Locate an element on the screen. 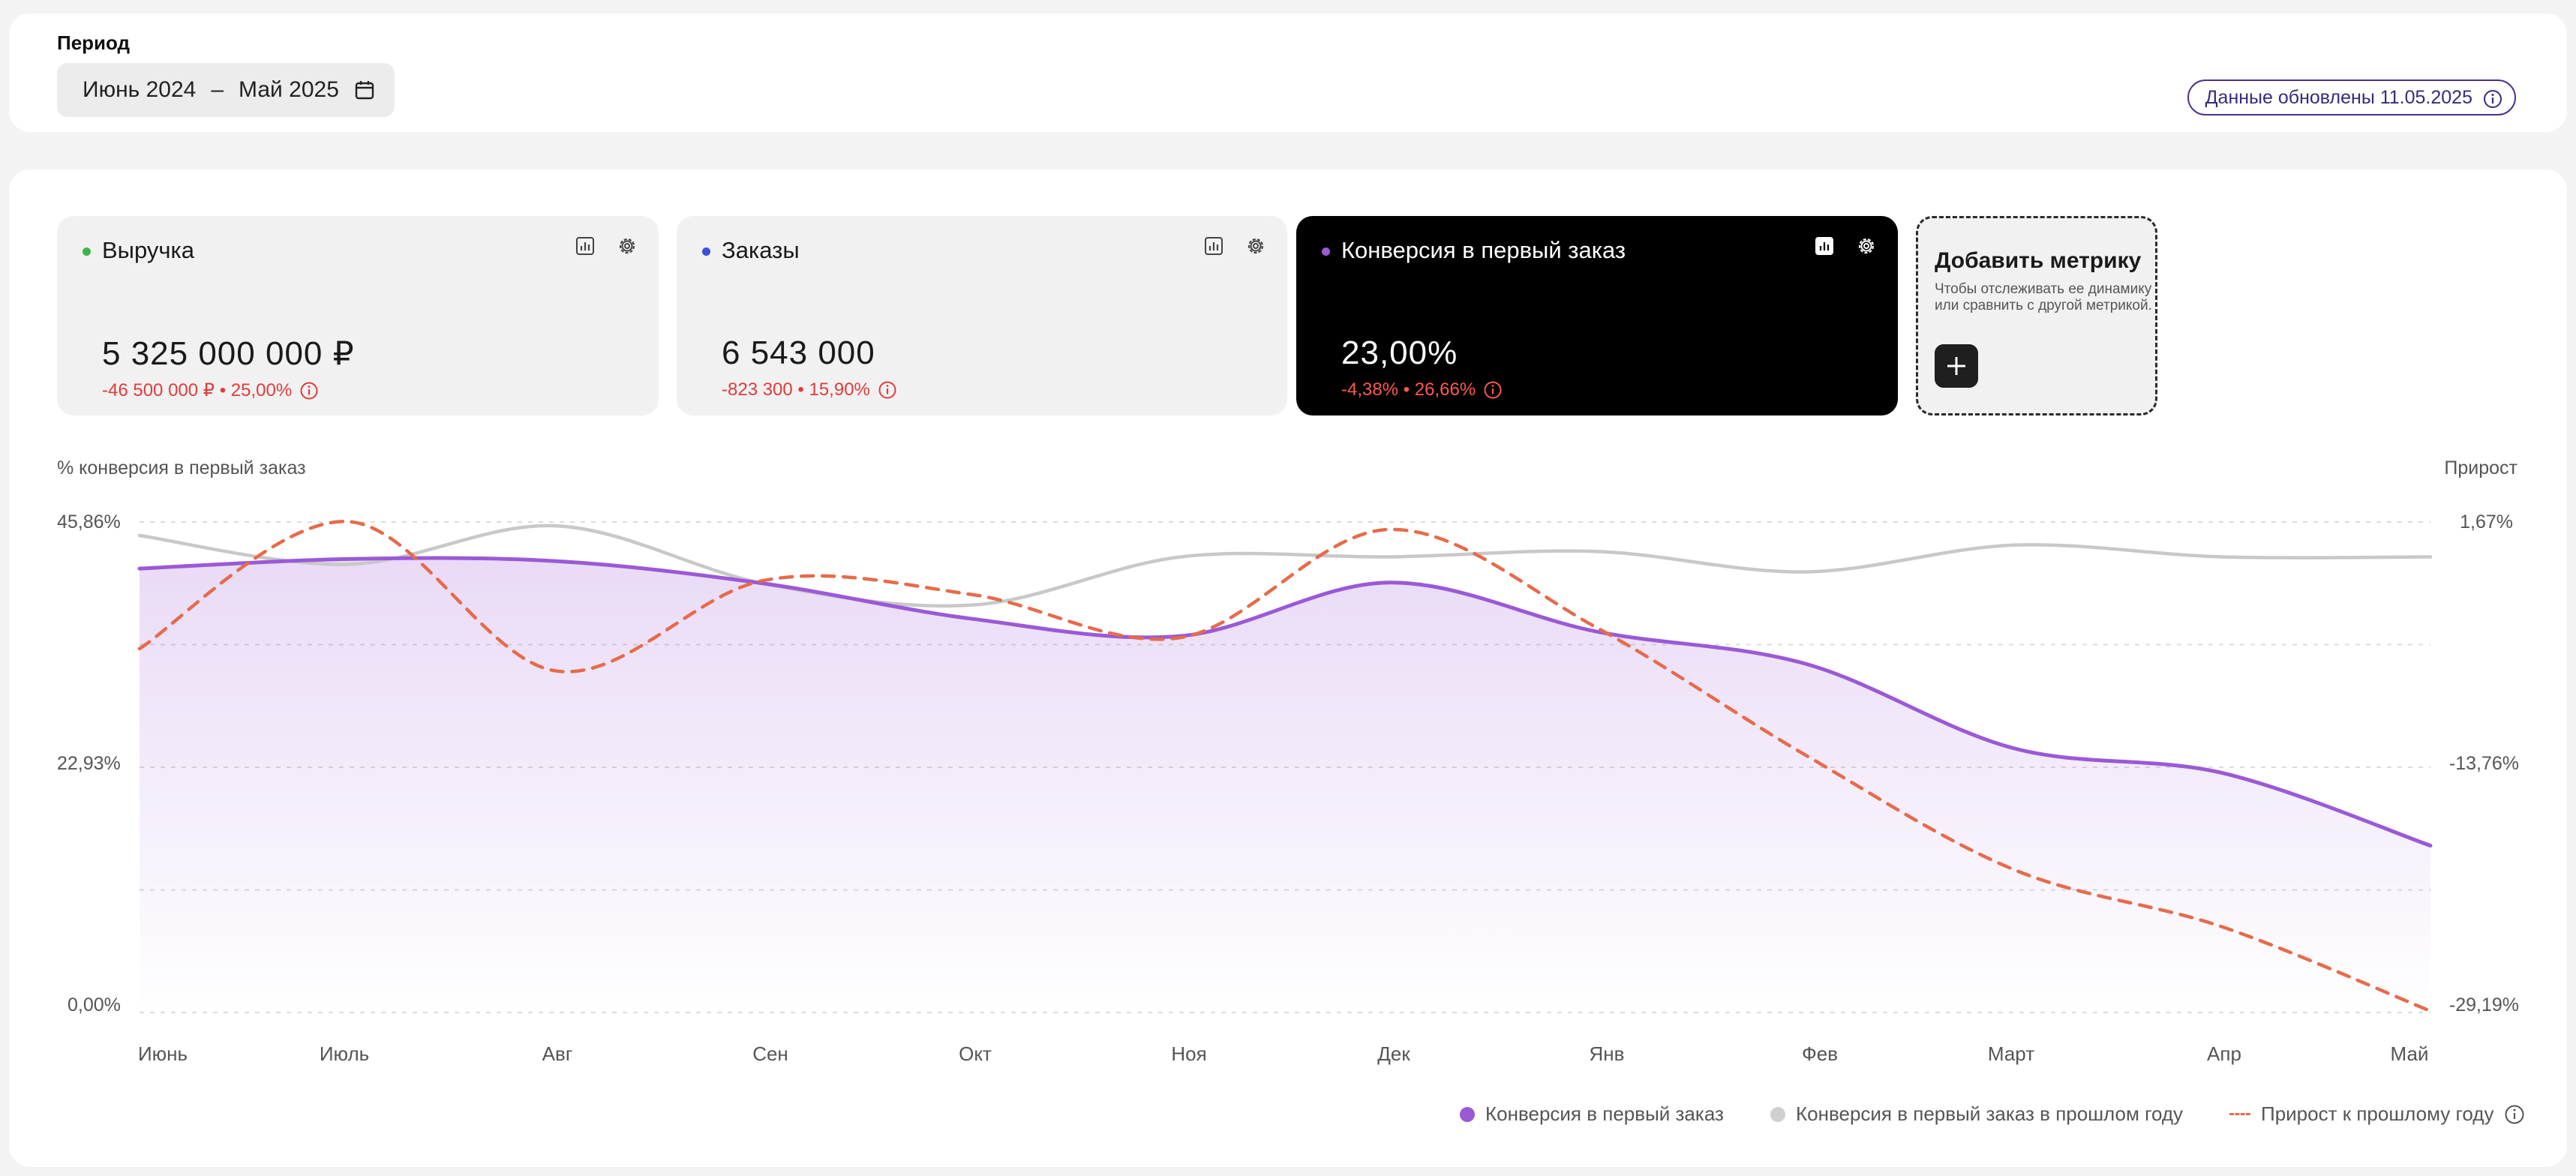  metric-title: Заказы is located at coordinates (761, 250).